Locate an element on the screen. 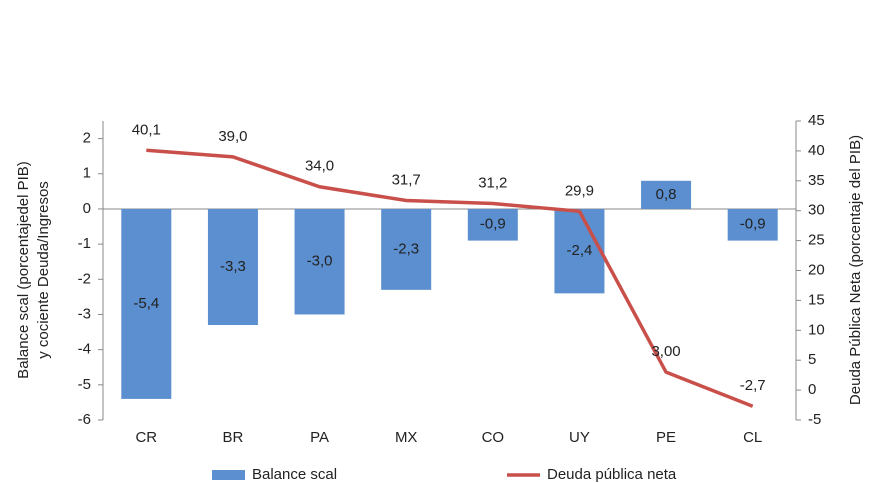 This screenshot has width=872, height=483. bar-value-label: -3,0 is located at coordinates (320, 261).